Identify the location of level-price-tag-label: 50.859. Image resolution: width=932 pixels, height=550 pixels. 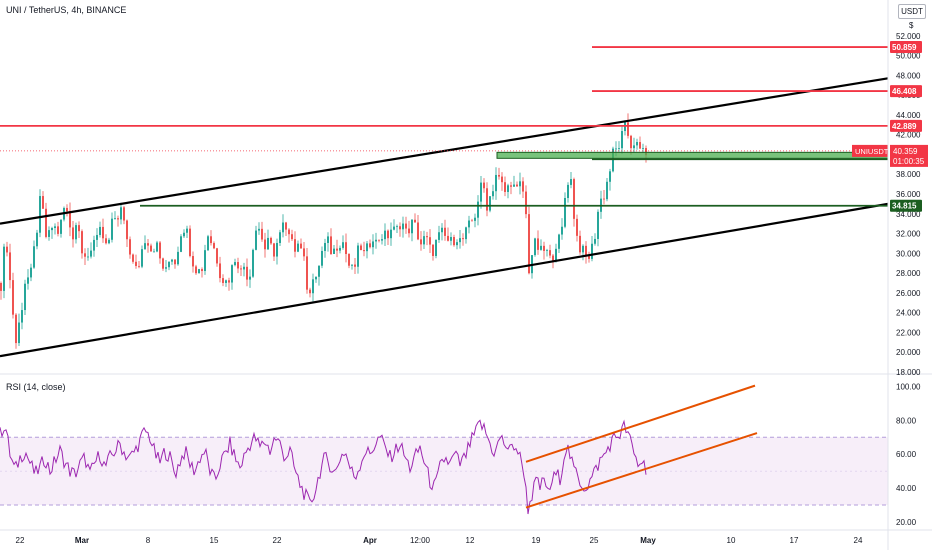
(904, 47).